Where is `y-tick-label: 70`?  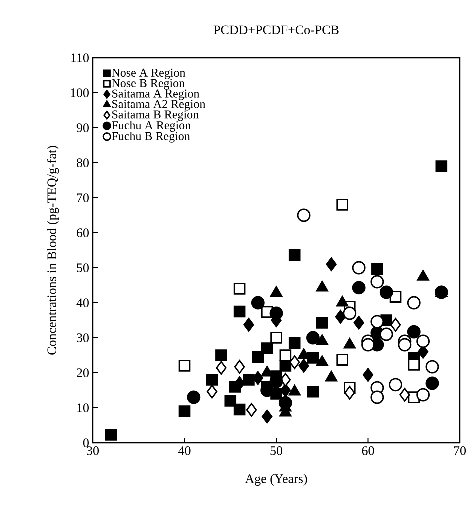 y-tick-label: 70 is located at coordinates (83, 198).